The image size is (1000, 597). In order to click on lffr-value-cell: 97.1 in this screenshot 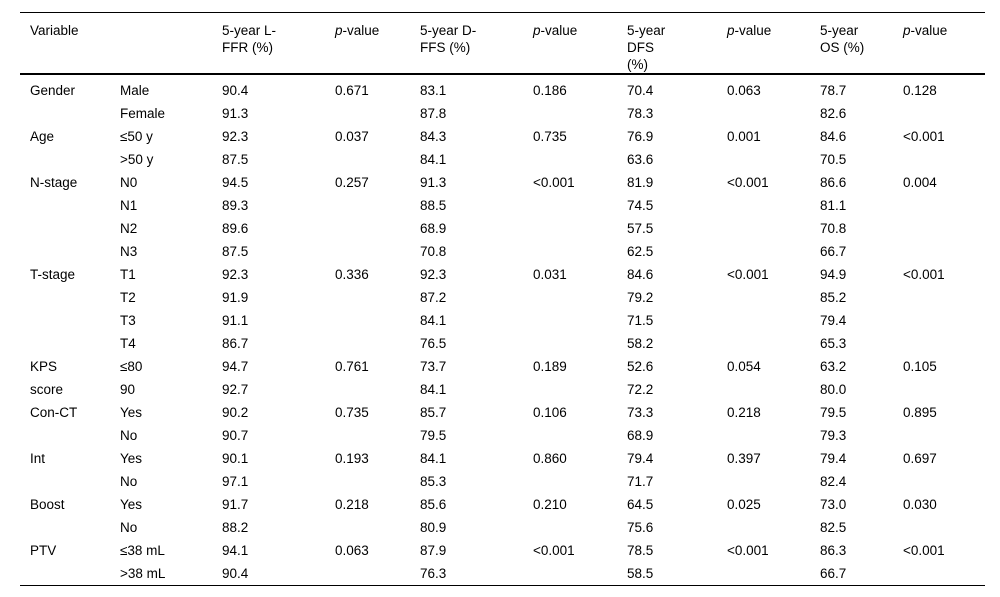, I will do `click(235, 481)`.